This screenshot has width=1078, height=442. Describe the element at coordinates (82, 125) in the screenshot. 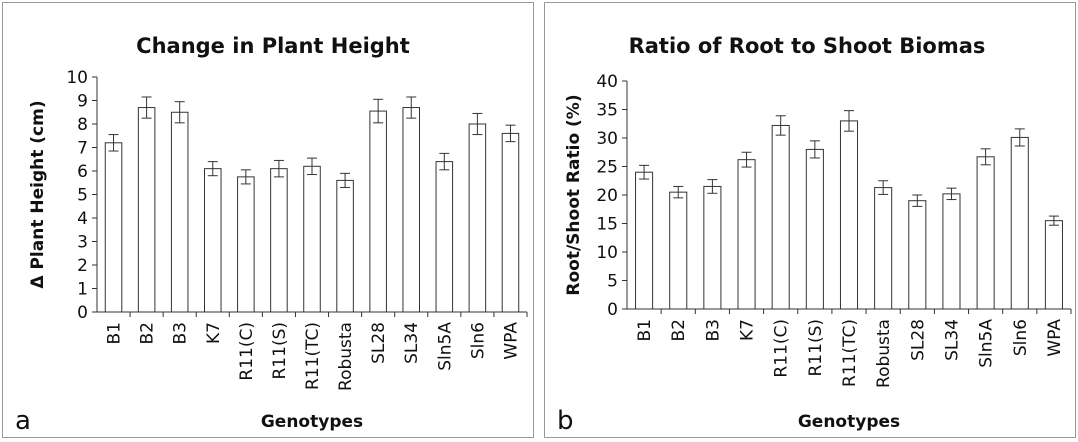

I see `y-tick-label: 8` at that location.